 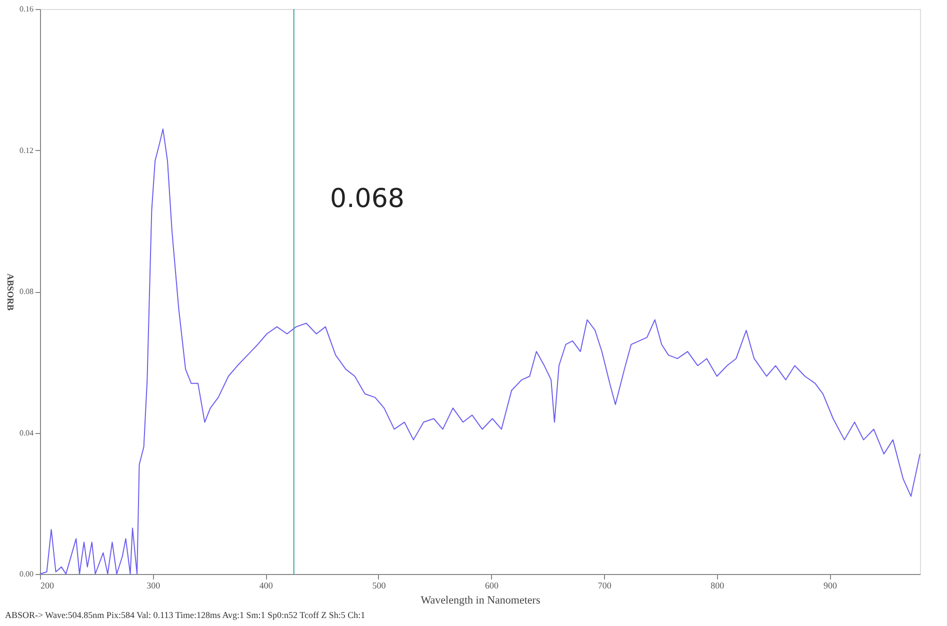 I want to click on y-tick-label: 0.04, so click(x=27, y=433).